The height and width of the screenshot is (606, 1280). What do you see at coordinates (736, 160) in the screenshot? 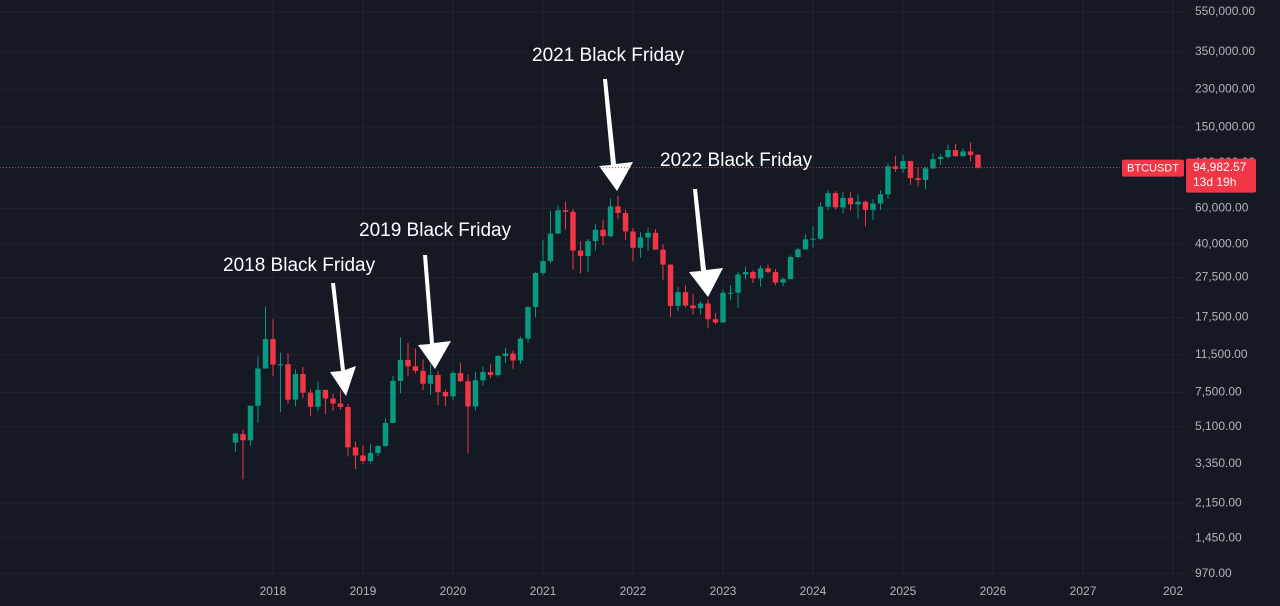
I see `annotation: 2022 Black Friday` at bounding box center [736, 160].